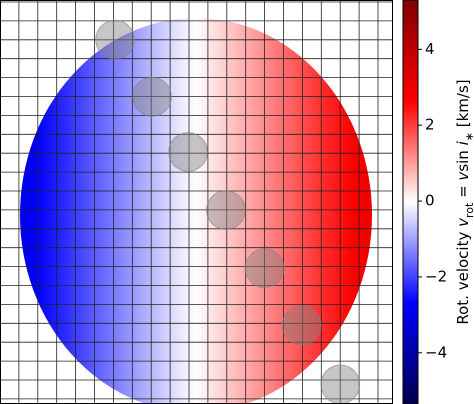 This screenshot has width=474, height=404. I want to click on colorbar-label-part: [km/s], so click(463, 105).